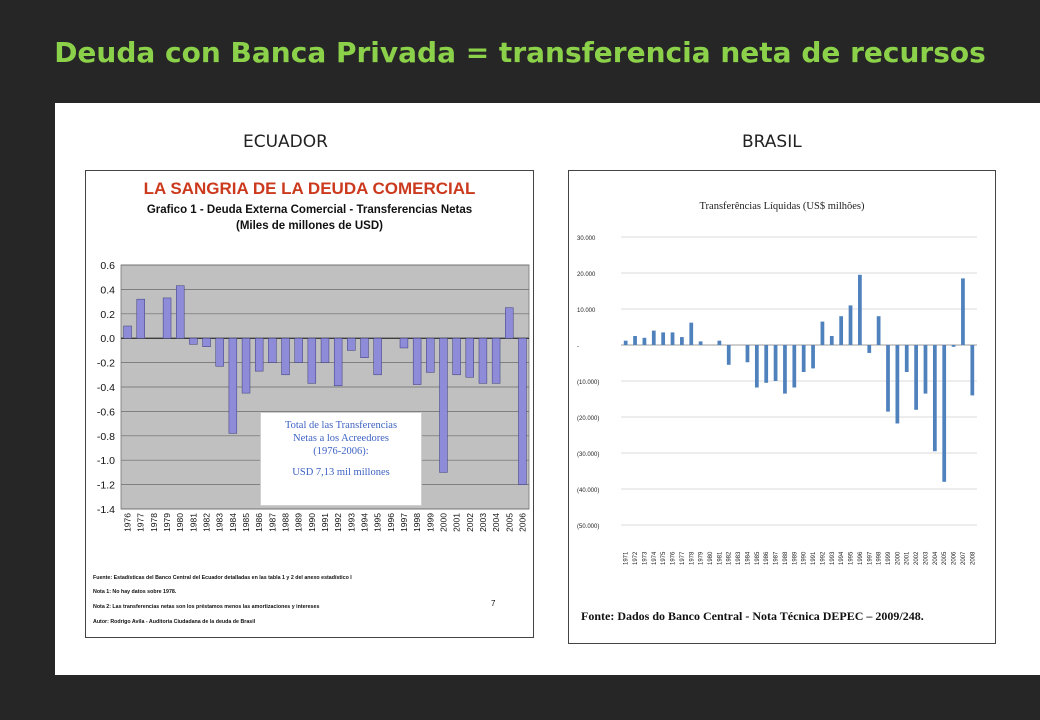 This screenshot has width=1040, height=720. What do you see at coordinates (259, 522) in the screenshot?
I see `ecuador-x-tick-label: 1986` at bounding box center [259, 522].